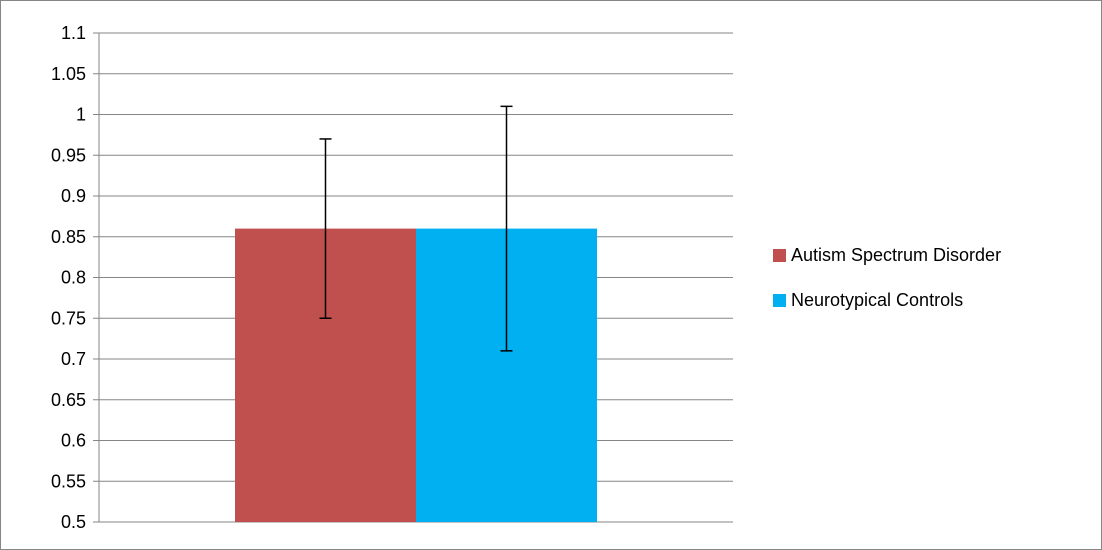  I want to click on legend-item-controls: Neurotypical Controls, so click(887, 300).